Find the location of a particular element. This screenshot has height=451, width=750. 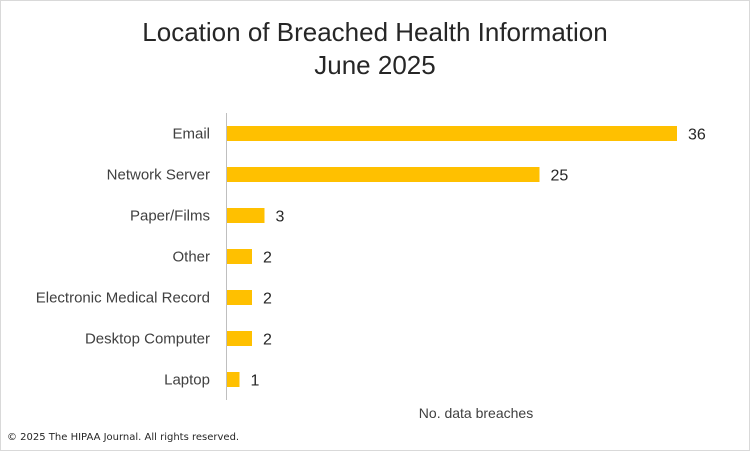

data-label-0: 36 is located at coordinates (697, 135).